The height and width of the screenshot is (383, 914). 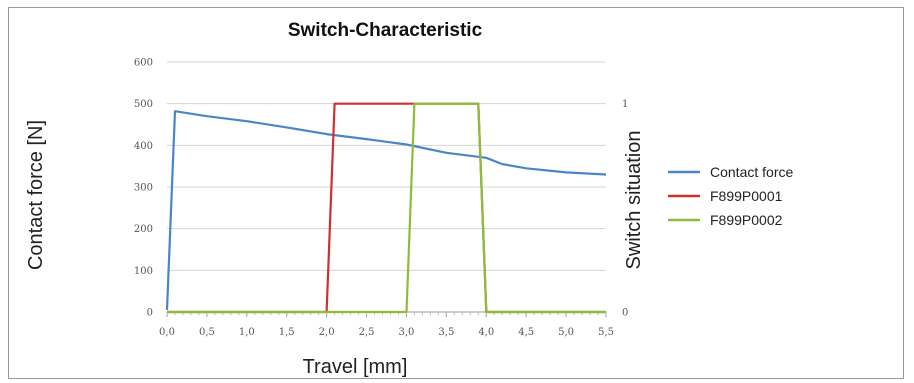 I want to click on x-axis-label: Travel [mm], so click(x=355, y=367).